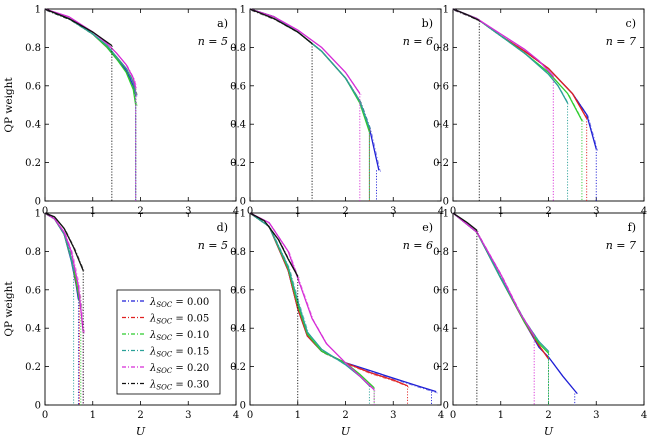  Describe the element at coordinates (631, 23) in the screenshot. I see `panel-label: c)` at that location.